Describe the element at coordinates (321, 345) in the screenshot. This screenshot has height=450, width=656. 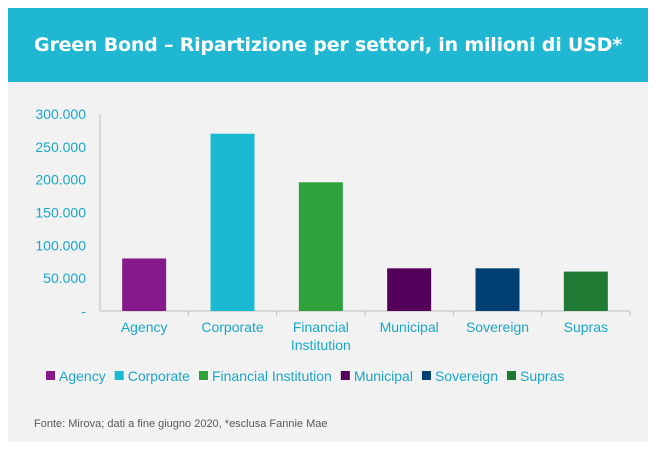
I see `x-tick-label: Institution` at that location.